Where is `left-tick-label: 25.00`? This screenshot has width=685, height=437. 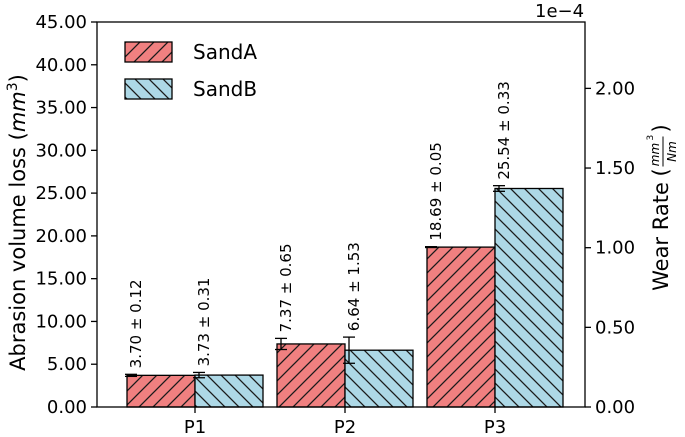
left-tick-label: 25.00 is located at coordinates (61, 193).